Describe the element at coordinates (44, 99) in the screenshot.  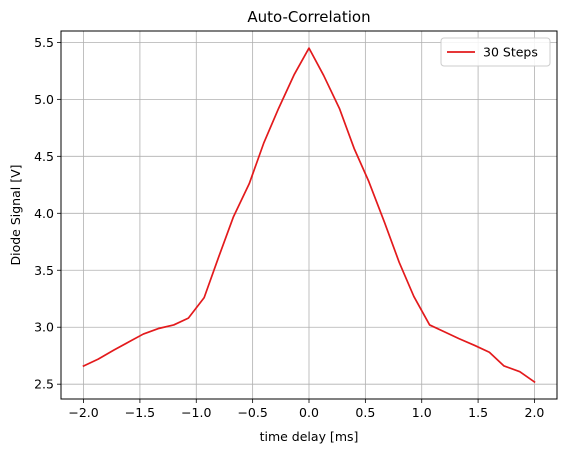
I see `y-tick-label: 5.0` at that location.